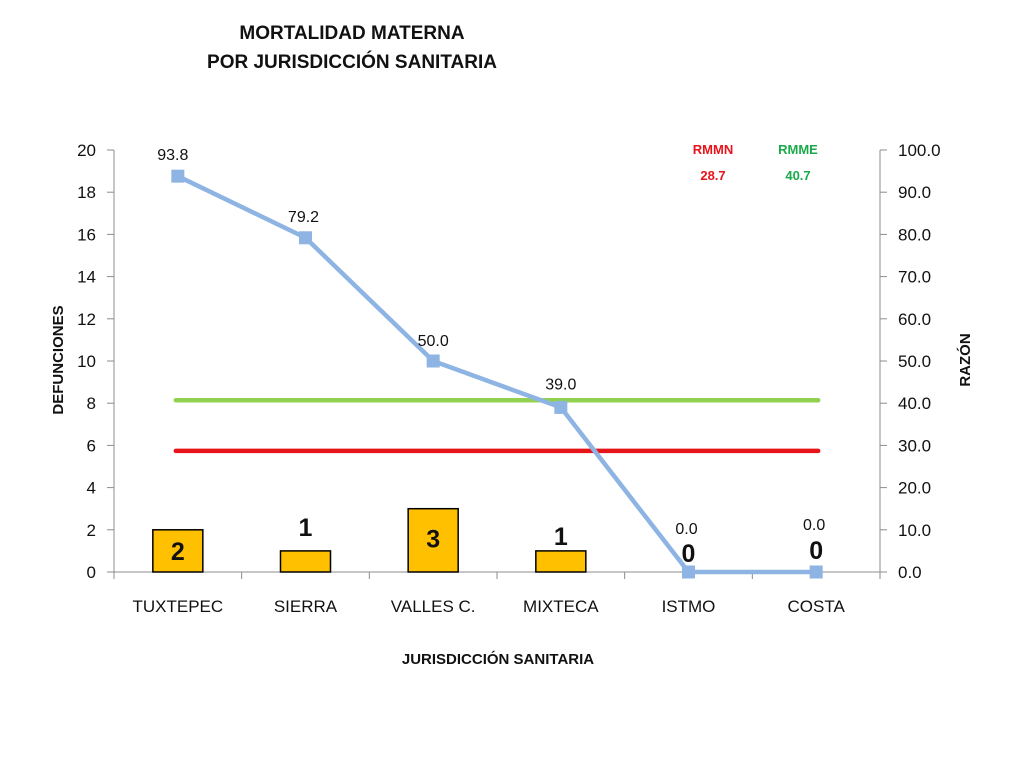 The image size is (1024, 768). I want to click on reference-name-rmmn: RMMN, so click(713, 149).